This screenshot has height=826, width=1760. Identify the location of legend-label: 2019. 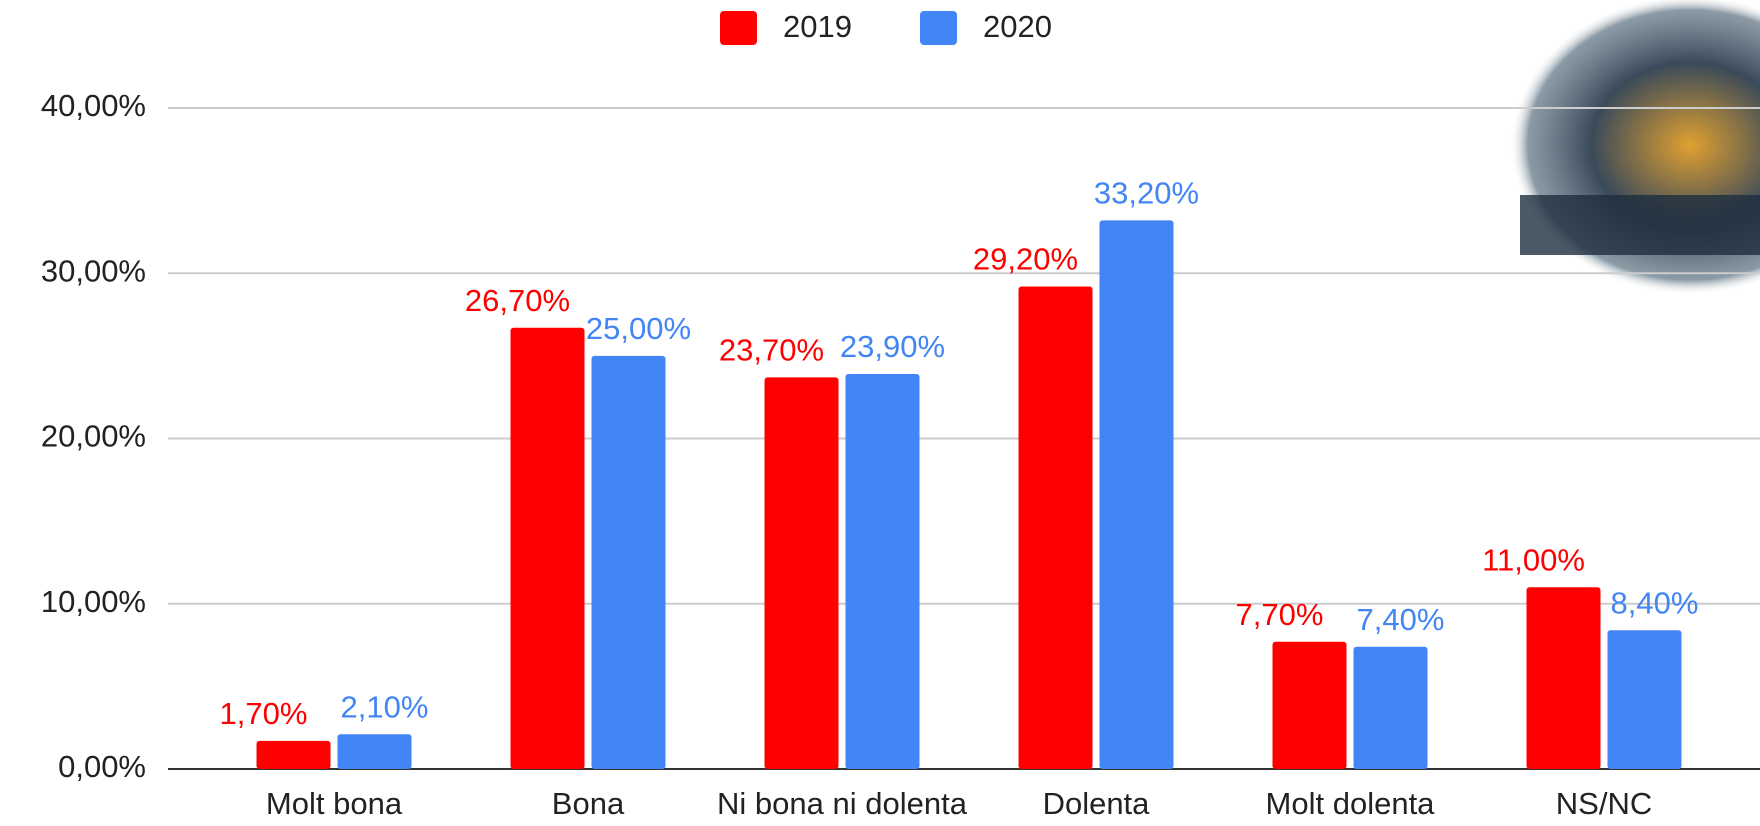
(817, 26).